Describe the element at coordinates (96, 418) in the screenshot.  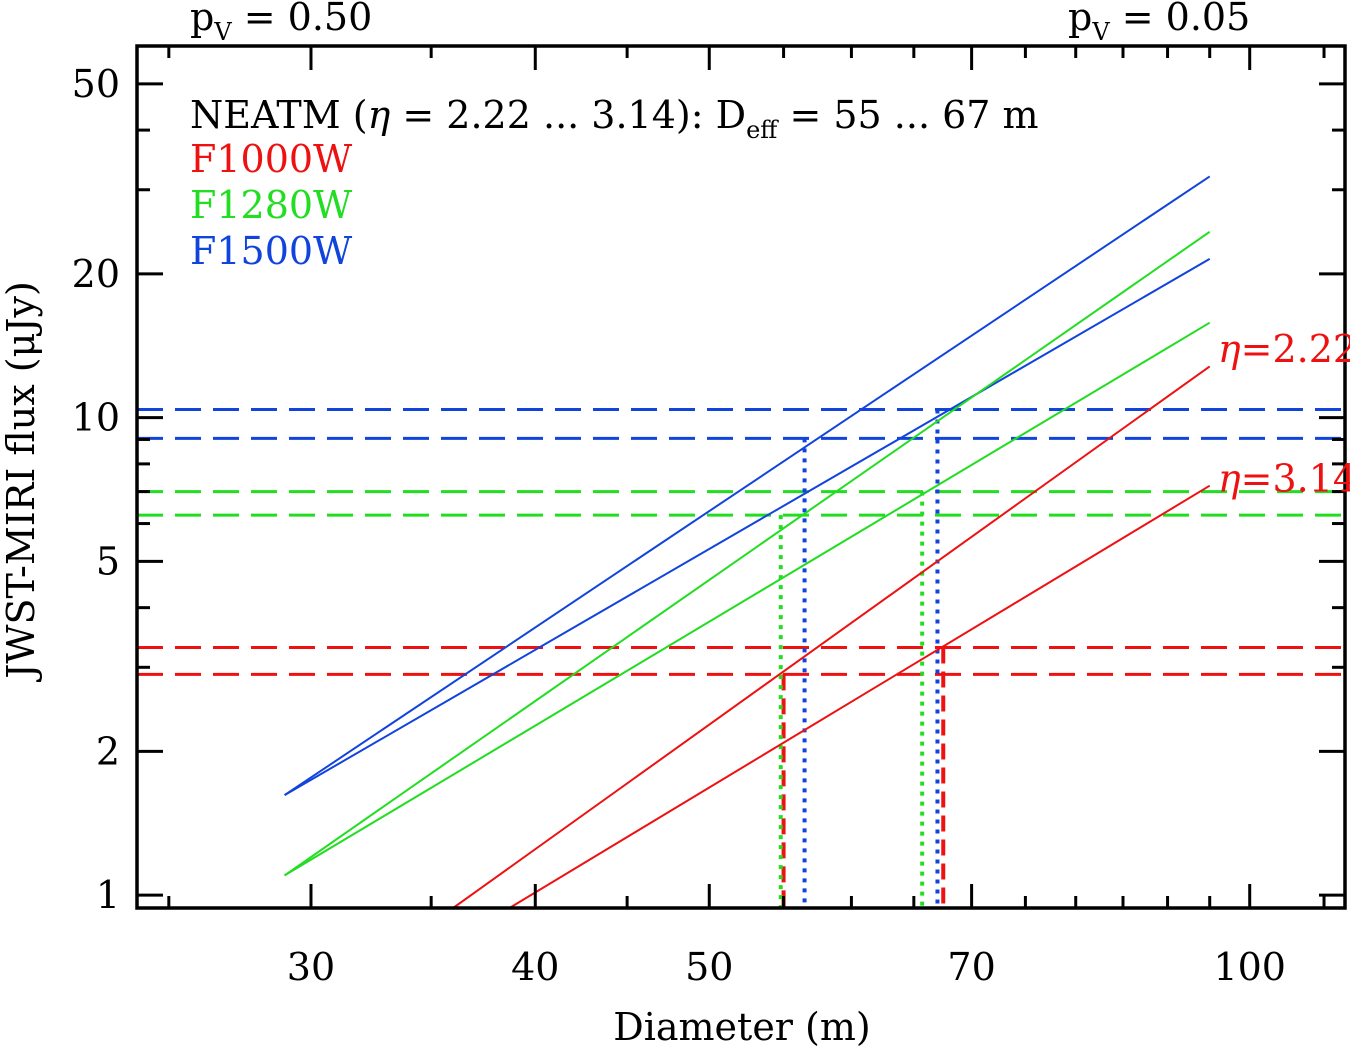
I see `y-tick-label: 10` at that location.